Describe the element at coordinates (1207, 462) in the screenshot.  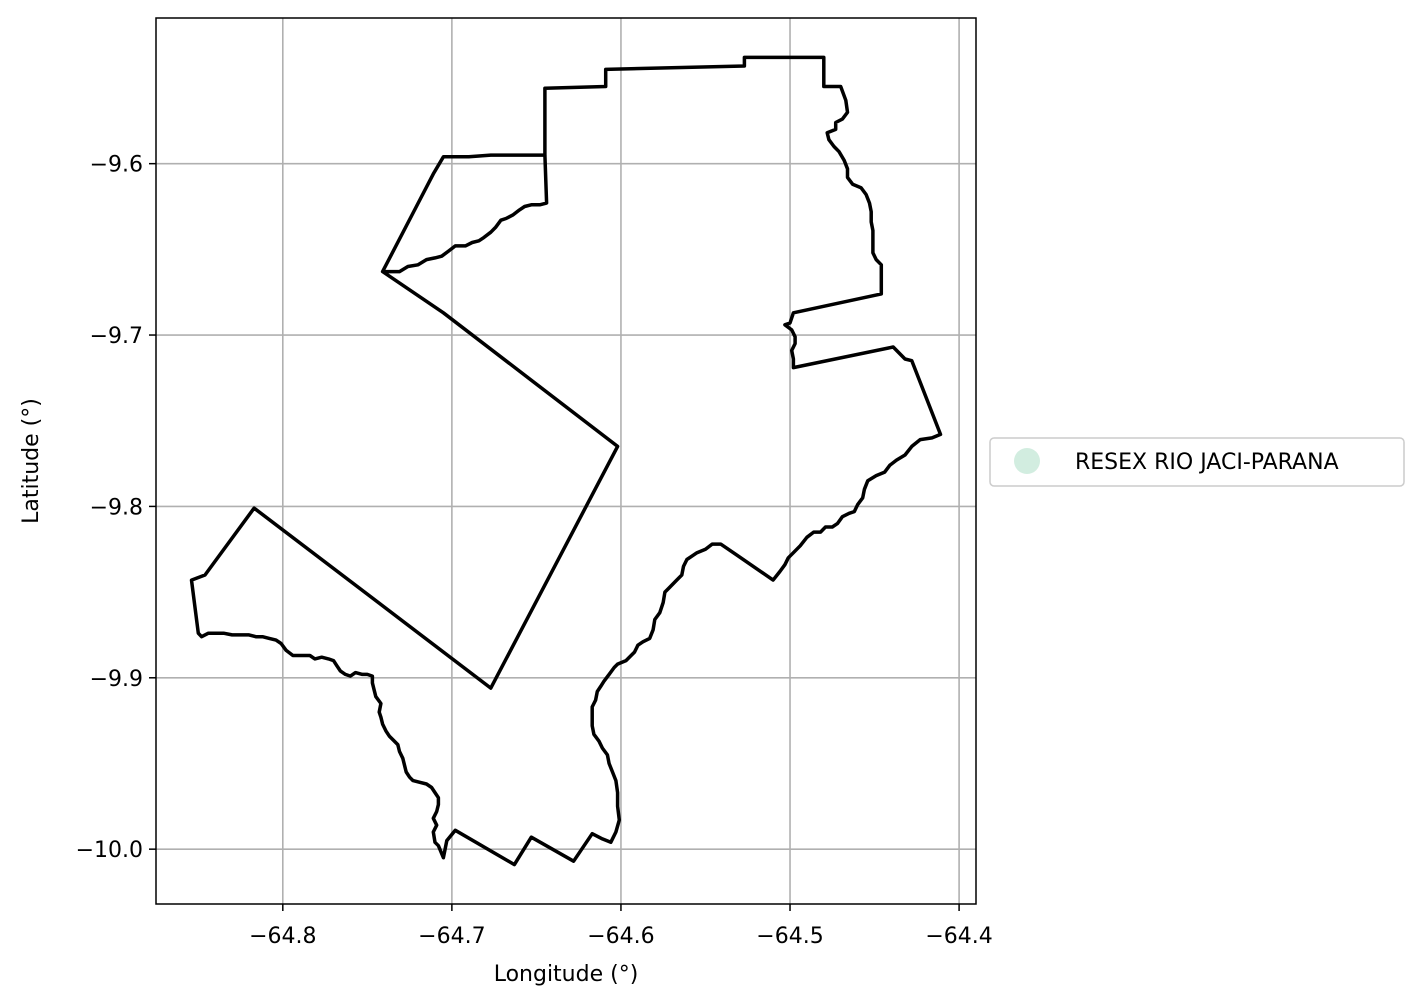
I see `legend-label: RESEX RIO JACI-PARANA` at that location.